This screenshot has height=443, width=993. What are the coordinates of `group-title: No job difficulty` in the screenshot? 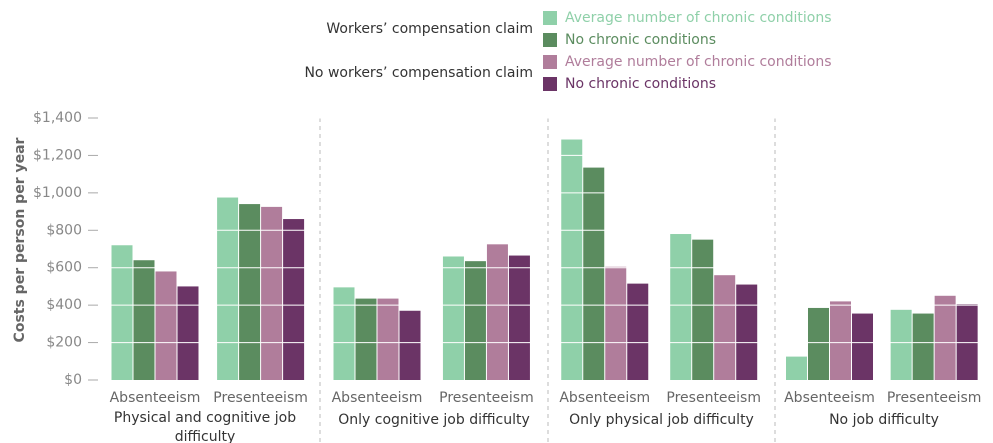 It's located at (884, 420).